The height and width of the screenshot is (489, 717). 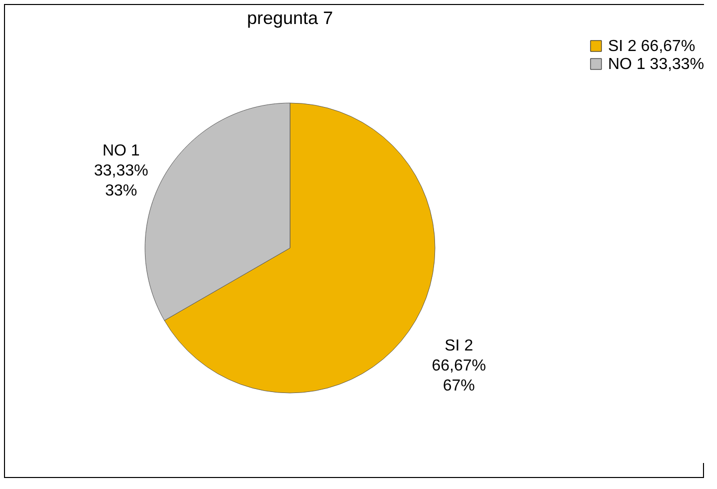 I want to click on legend-label: SI 2 66,67%, so click(x=652, y=46).